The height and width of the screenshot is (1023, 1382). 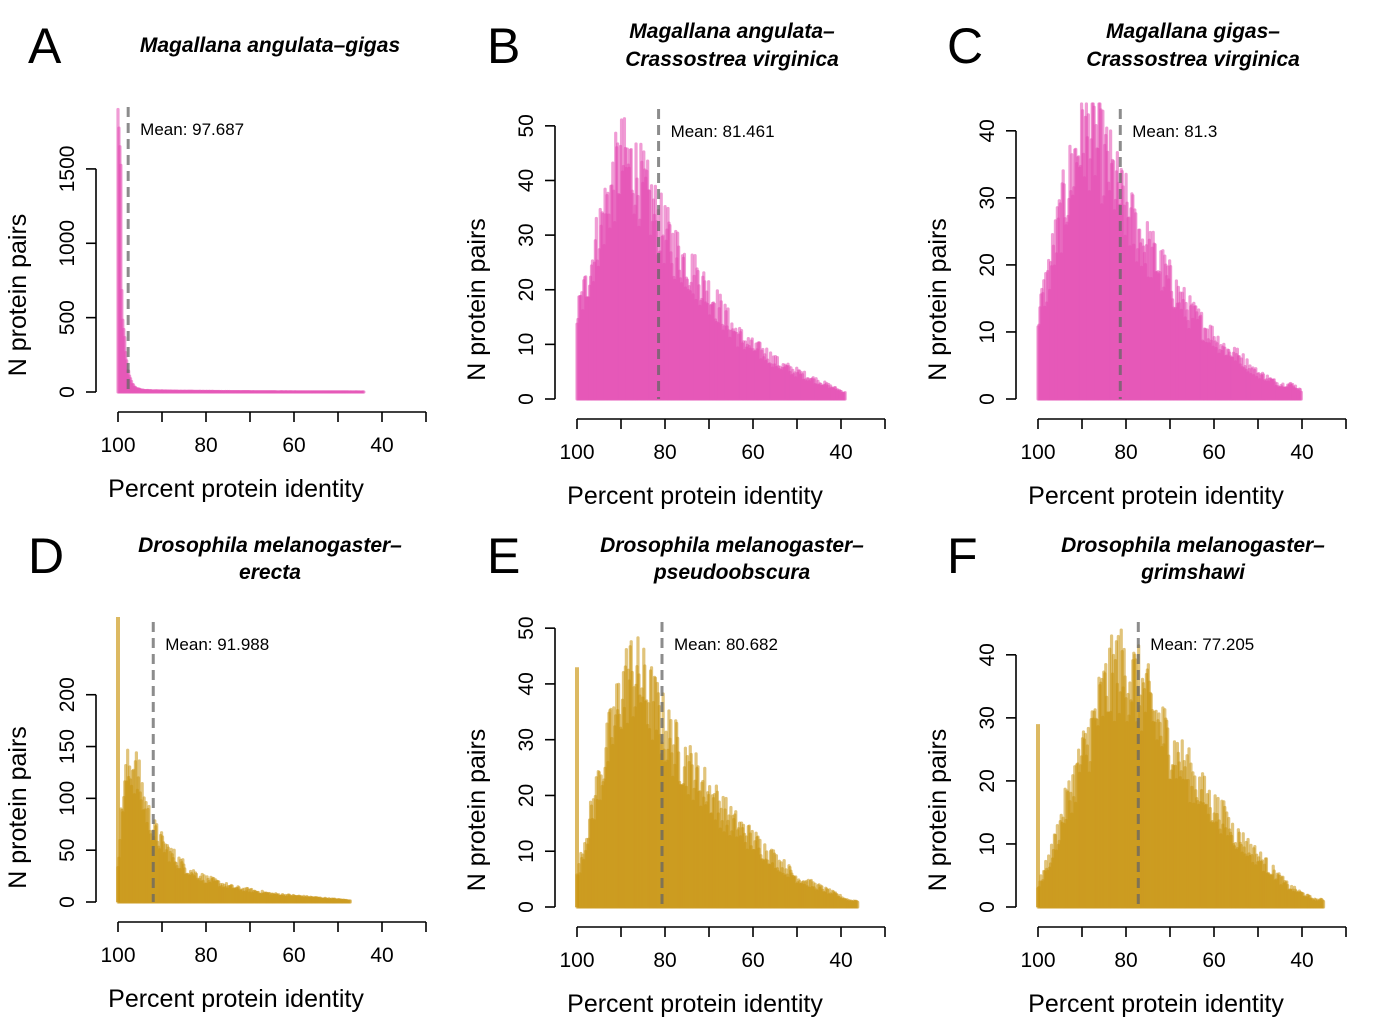 What do you see at coordinates (270, 45) in the screenshot?
I see `chart-title-line: Magallana angulata–gigas` at bounding box center [270, 45].